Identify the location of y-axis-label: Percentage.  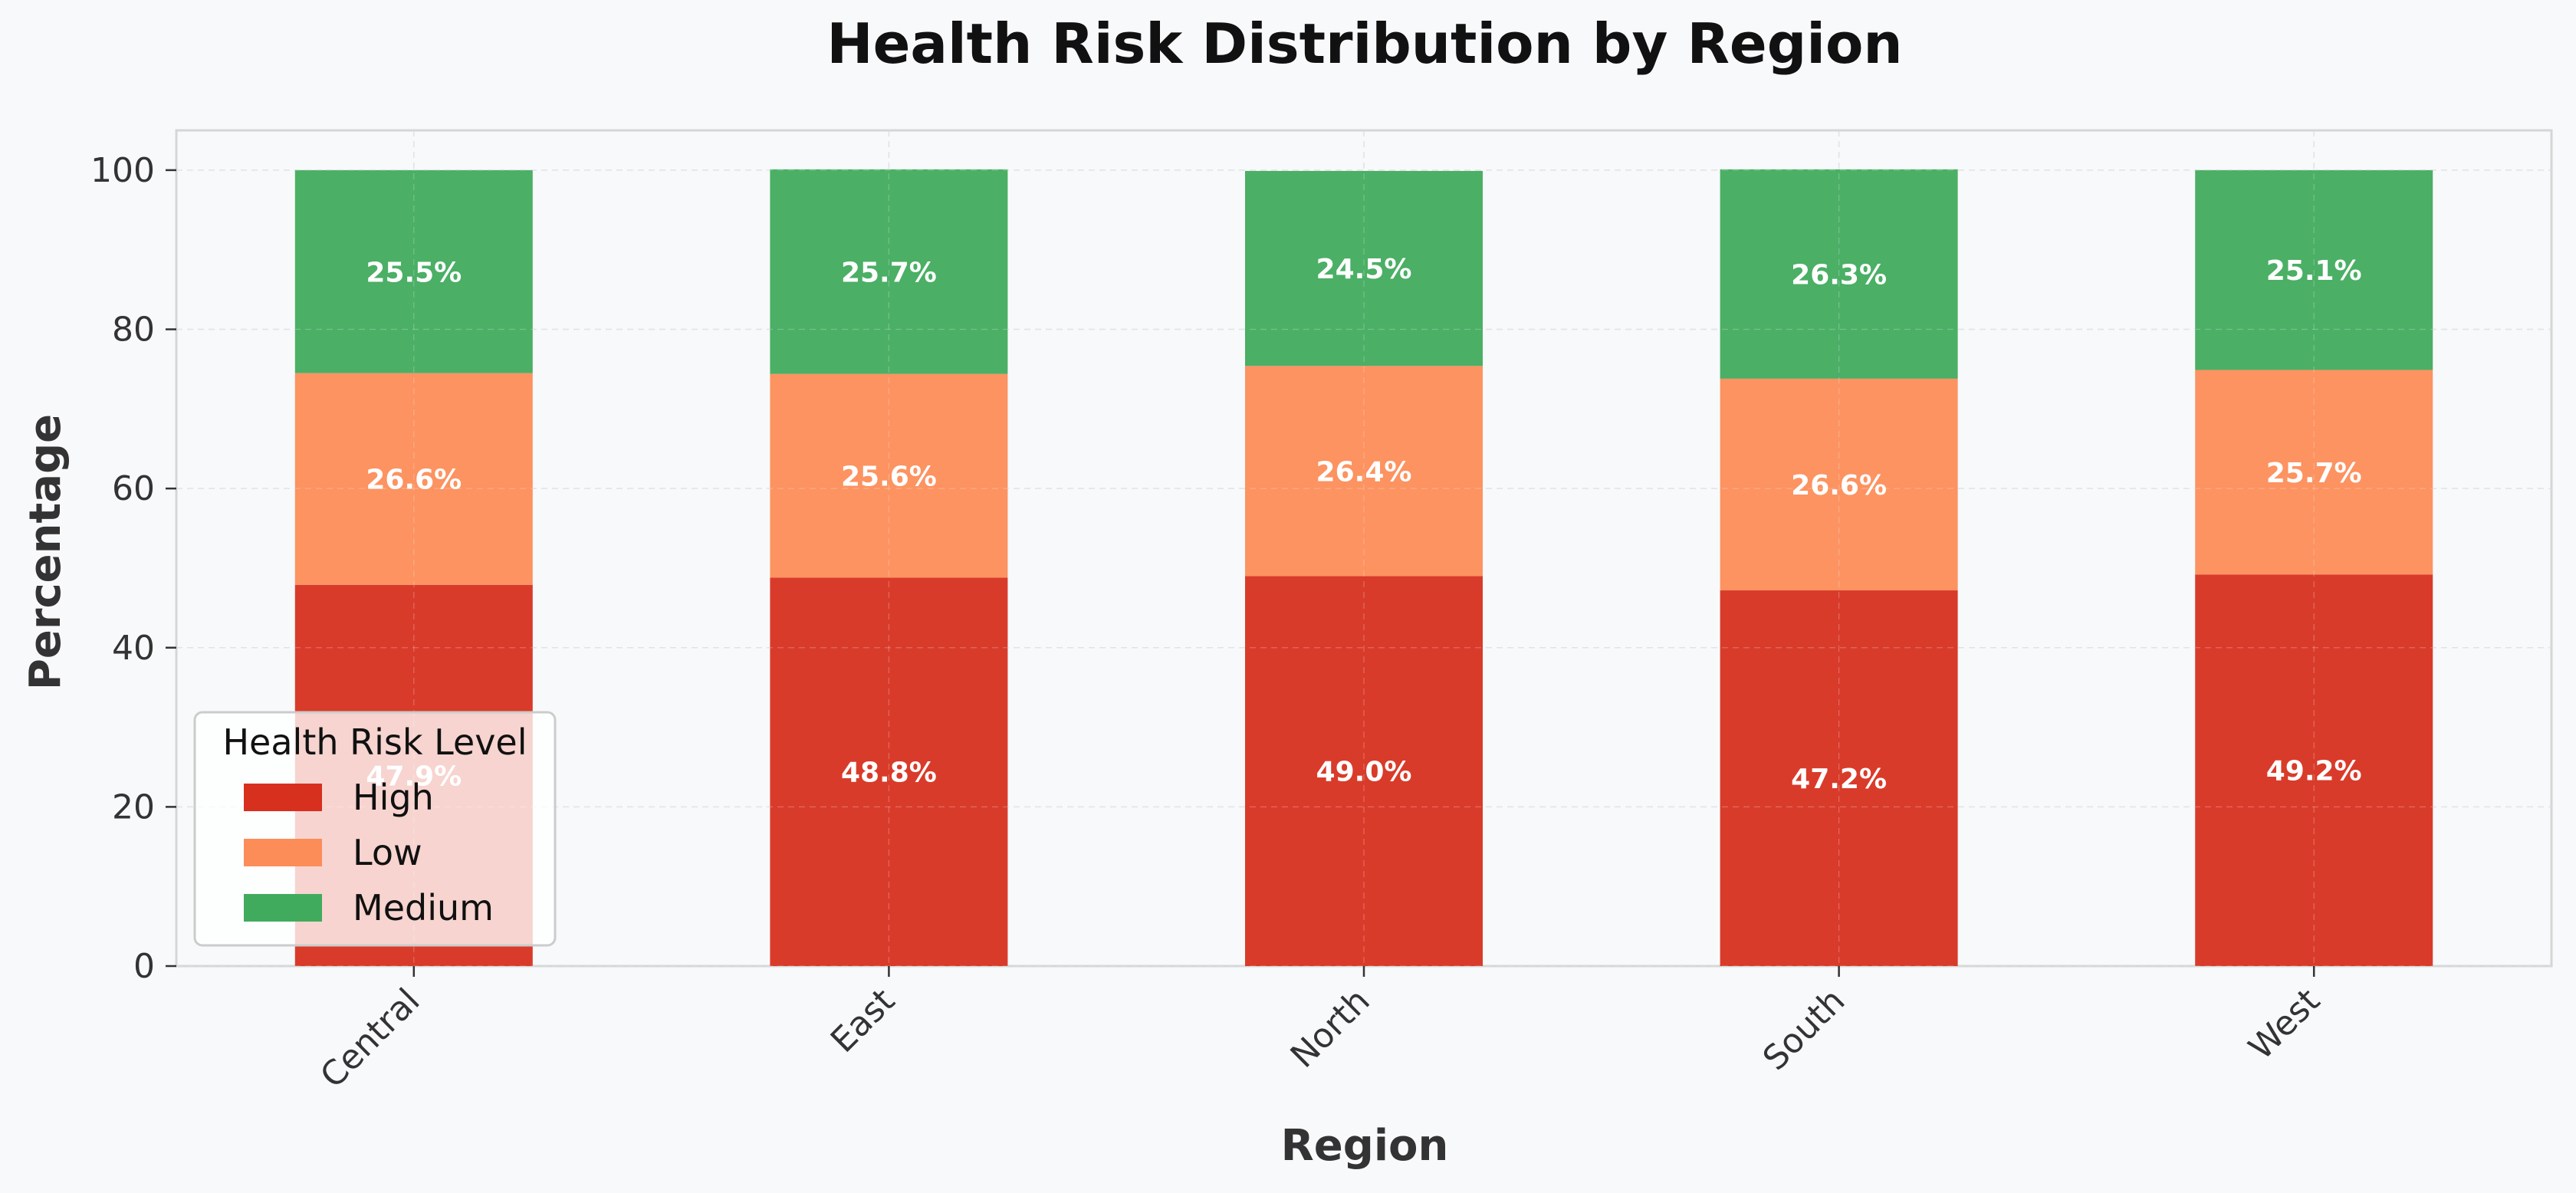
(46, 552).